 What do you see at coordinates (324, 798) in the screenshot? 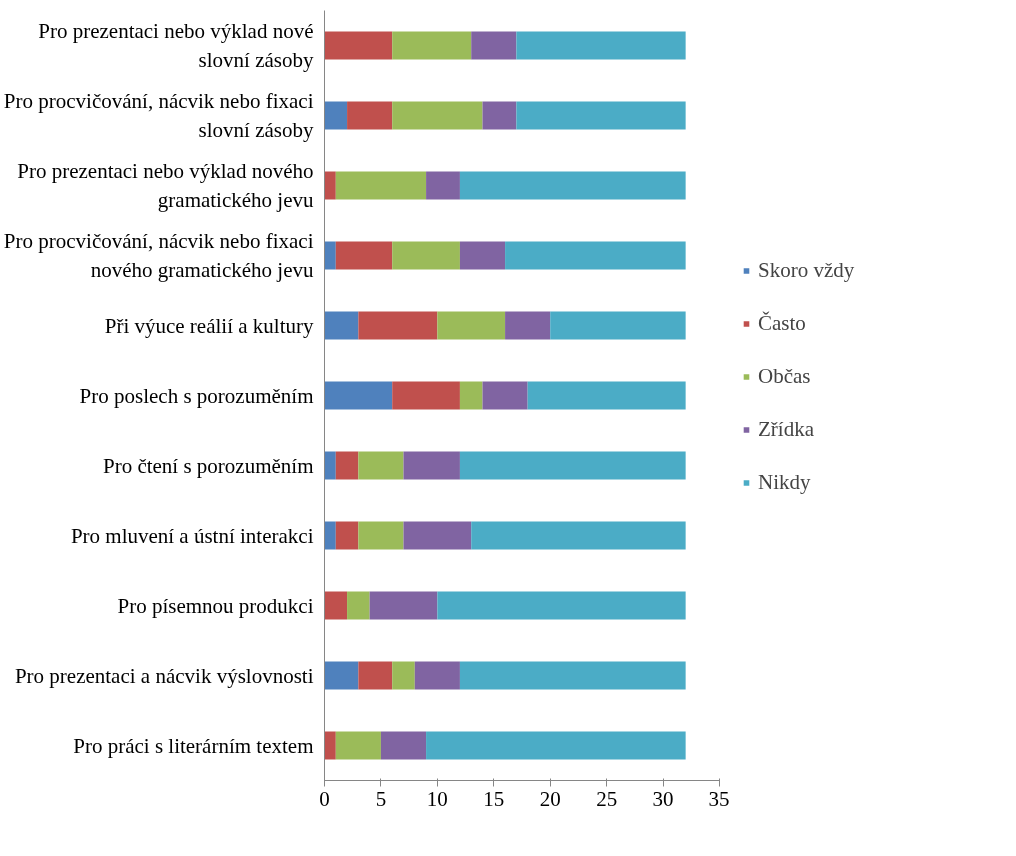
I see `x-tick-label: 0` at bounding box center [324, 798].